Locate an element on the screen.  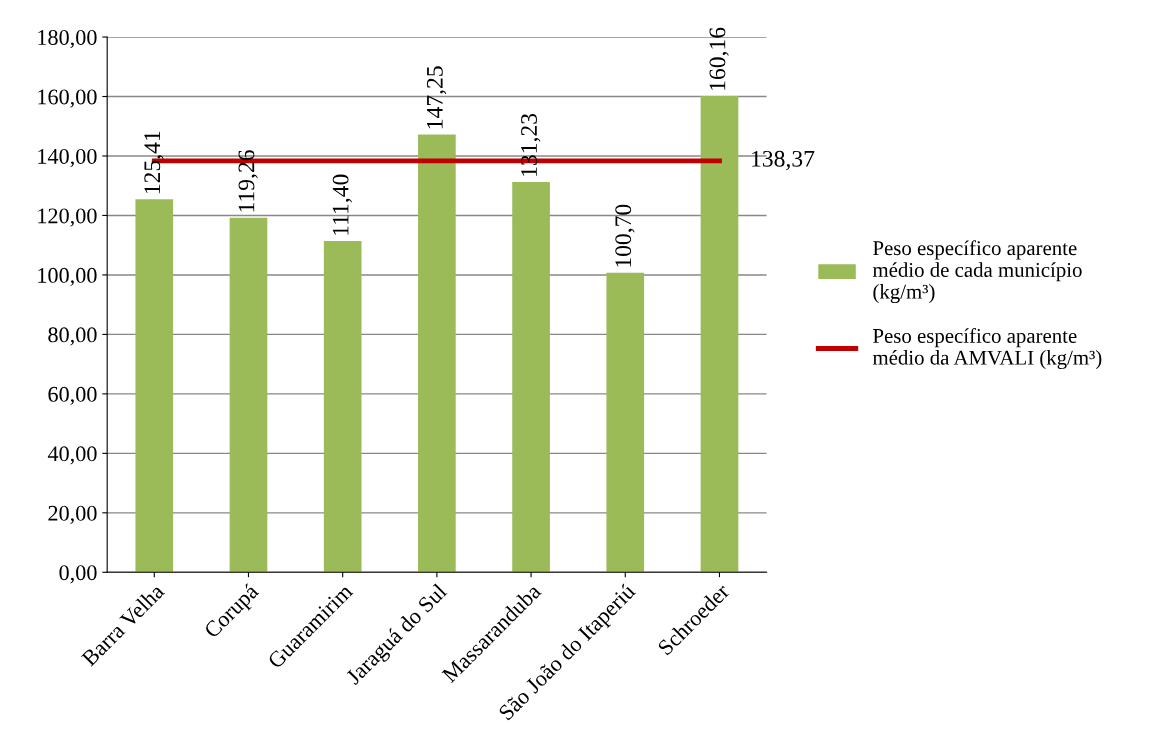
data-label: 147,25 is located at coordinates (436, 97).